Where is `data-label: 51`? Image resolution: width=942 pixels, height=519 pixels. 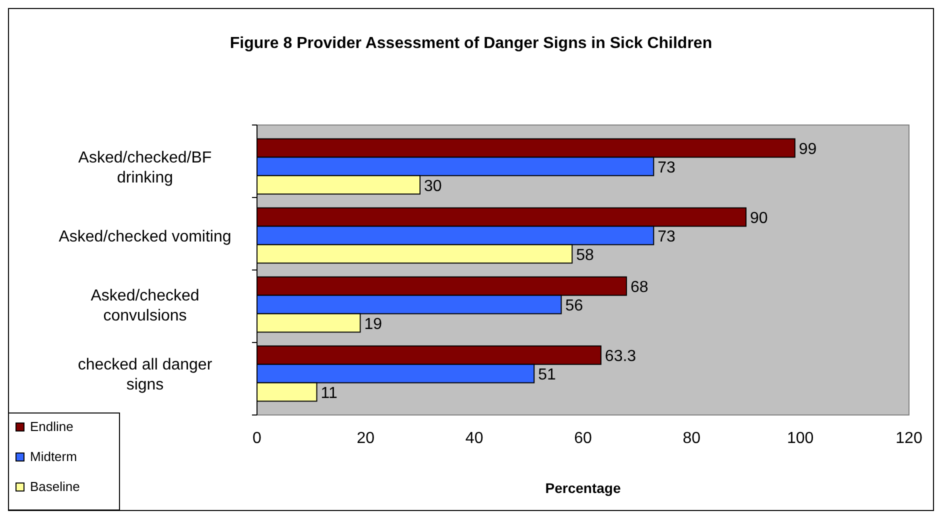
data-label: 51 is located at coordinates (547, 375).